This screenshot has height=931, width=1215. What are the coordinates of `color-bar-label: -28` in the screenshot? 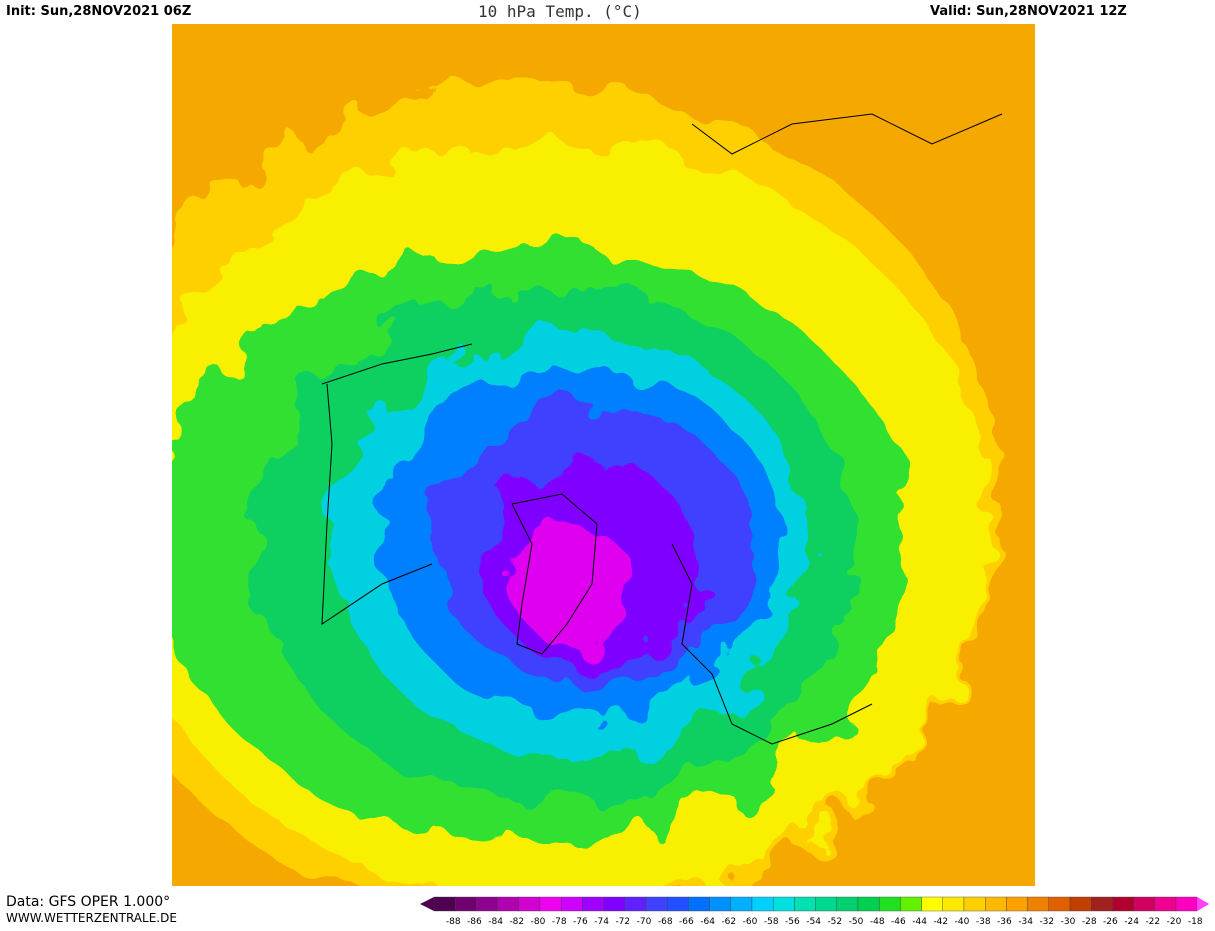 It's located at (1089, 922).